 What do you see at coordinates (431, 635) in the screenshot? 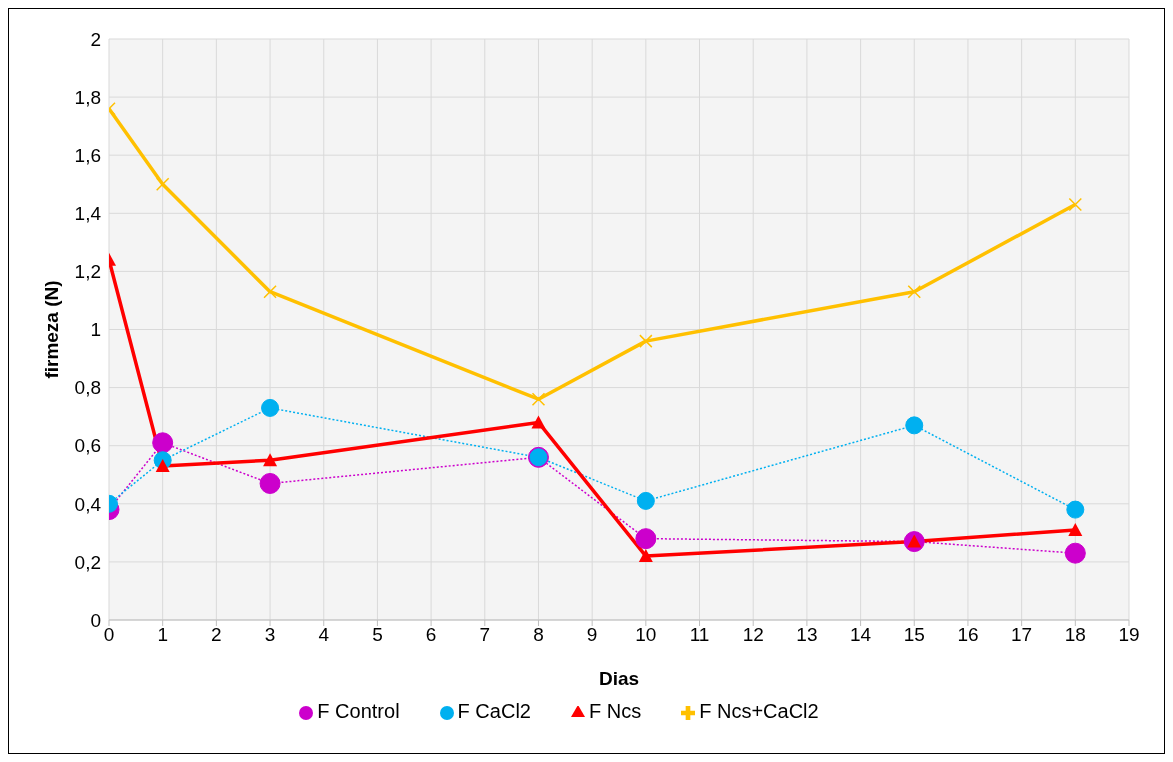
I see `x-tick-label: 6` at bounding box center [431, 635].